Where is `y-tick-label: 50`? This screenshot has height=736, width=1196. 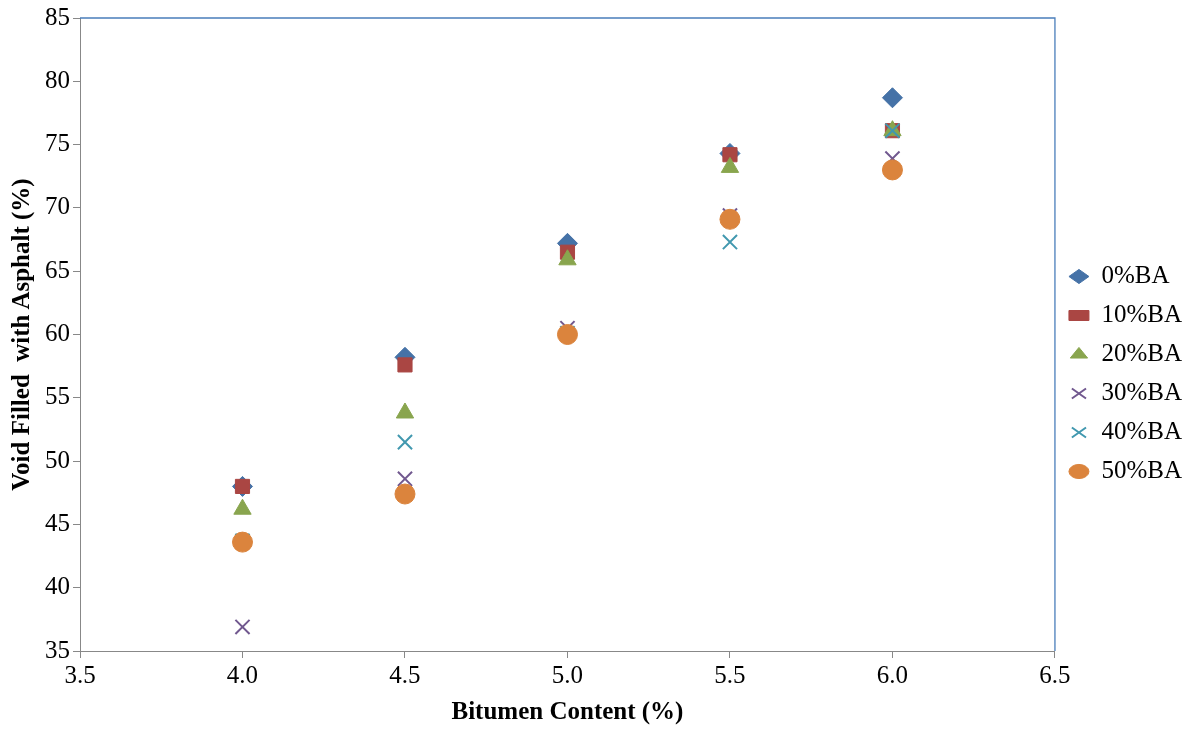
y-tick-label: 50 is located at coordinates (57, 459).